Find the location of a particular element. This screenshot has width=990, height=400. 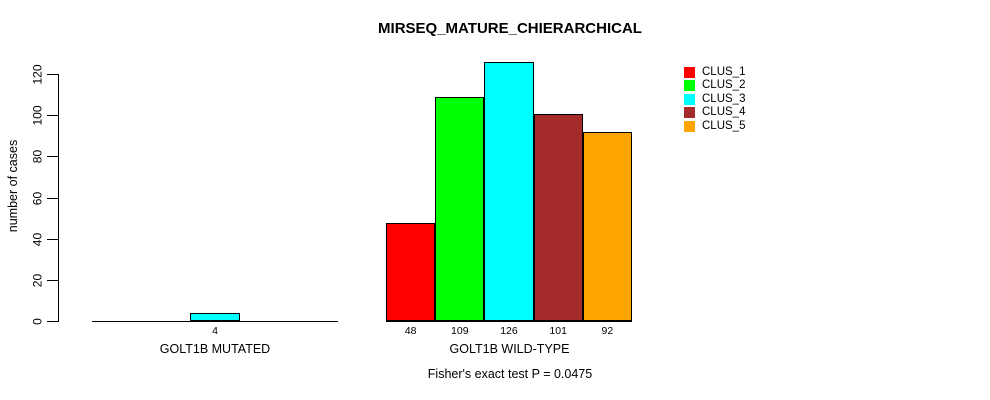

bar-clus_3-wild-type is located at coordinates (509, 192).